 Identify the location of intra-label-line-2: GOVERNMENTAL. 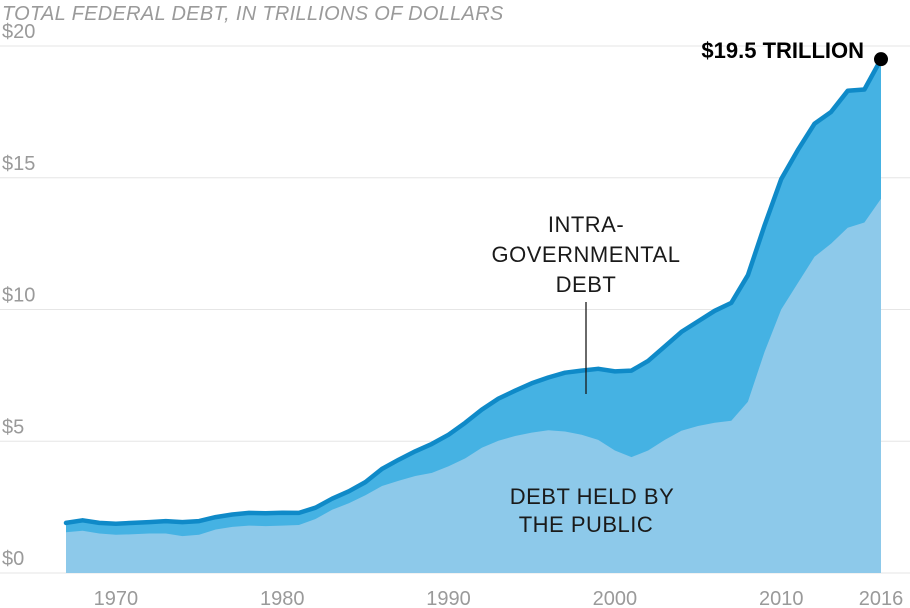
(586, 254).